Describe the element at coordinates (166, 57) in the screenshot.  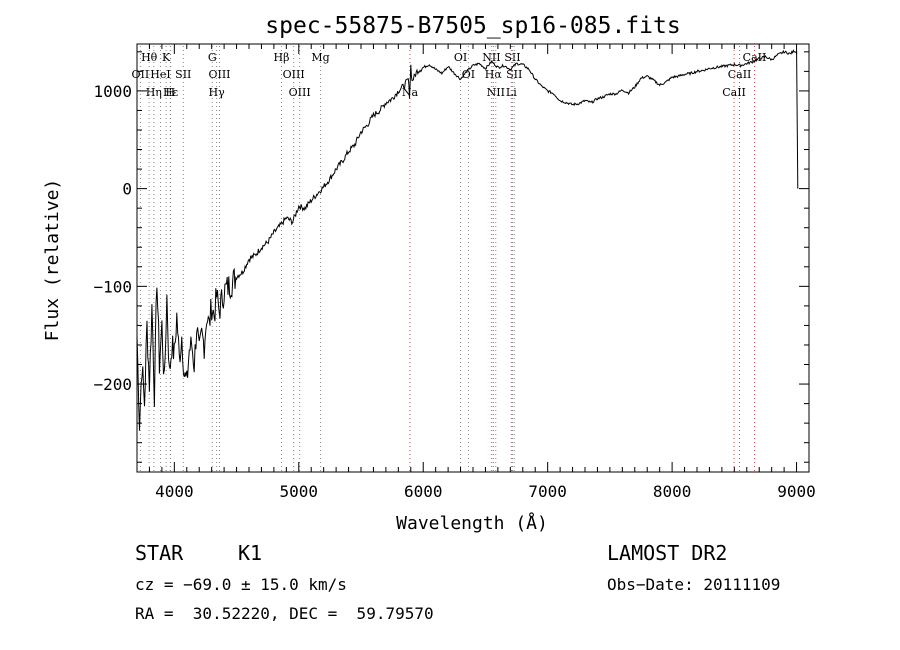
I see `spectral-line-label: K` at that location.